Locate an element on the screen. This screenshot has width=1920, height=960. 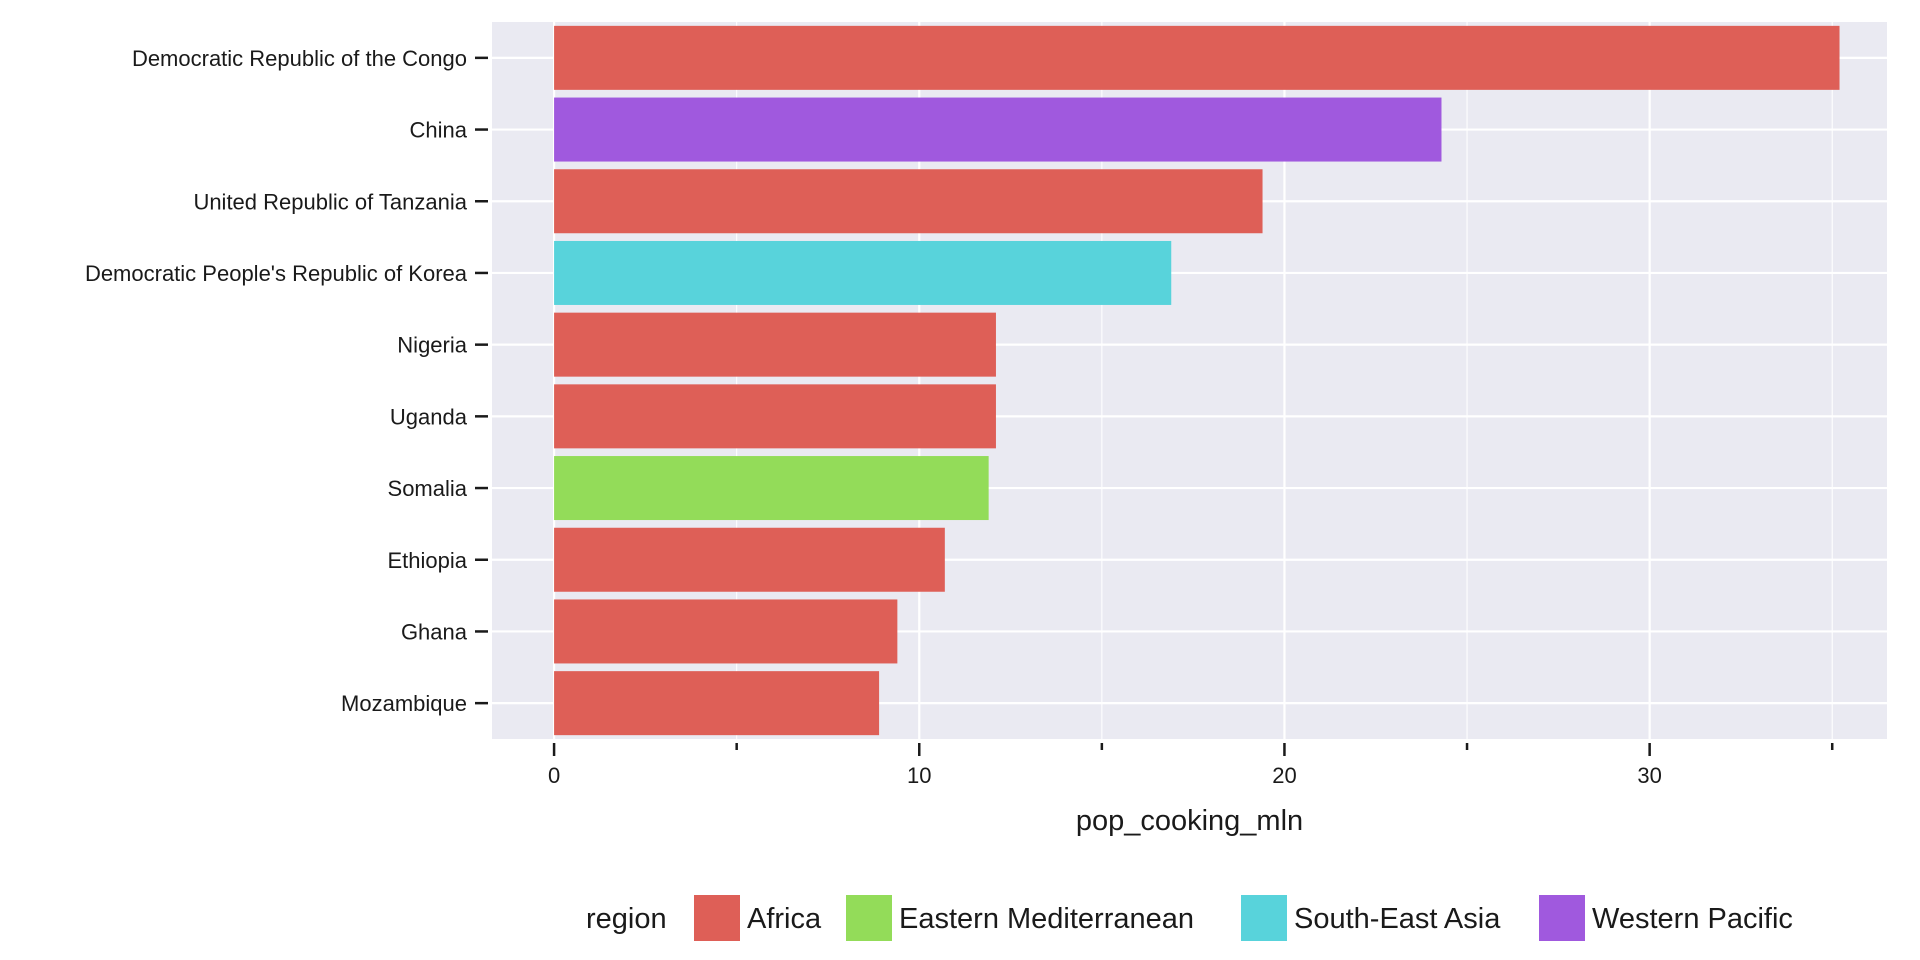
x-tick-label: 30 is located at coordinates (1649, 775).